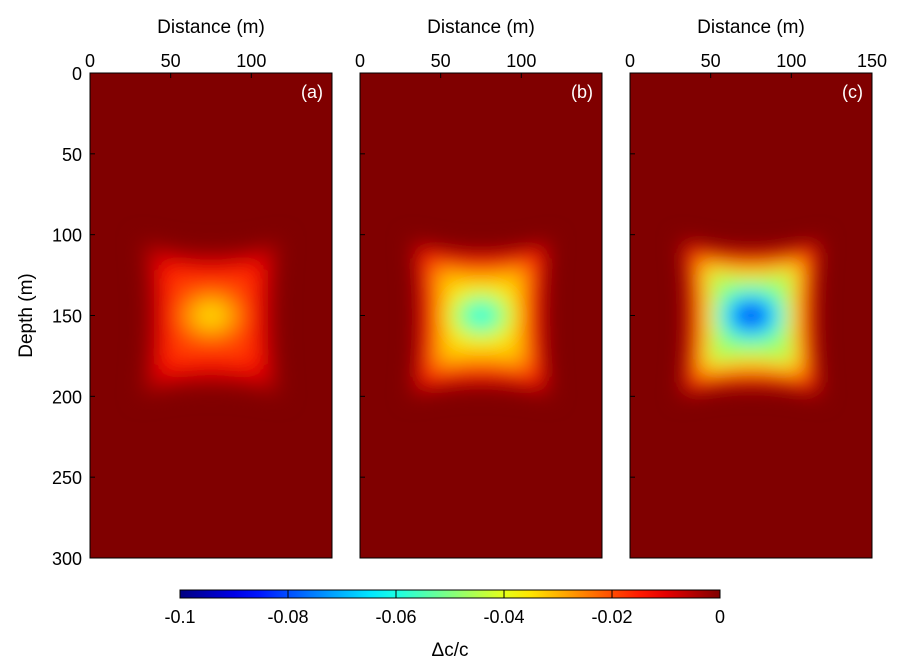  I want to click on y-tick-label: 100, so click(67, 236).